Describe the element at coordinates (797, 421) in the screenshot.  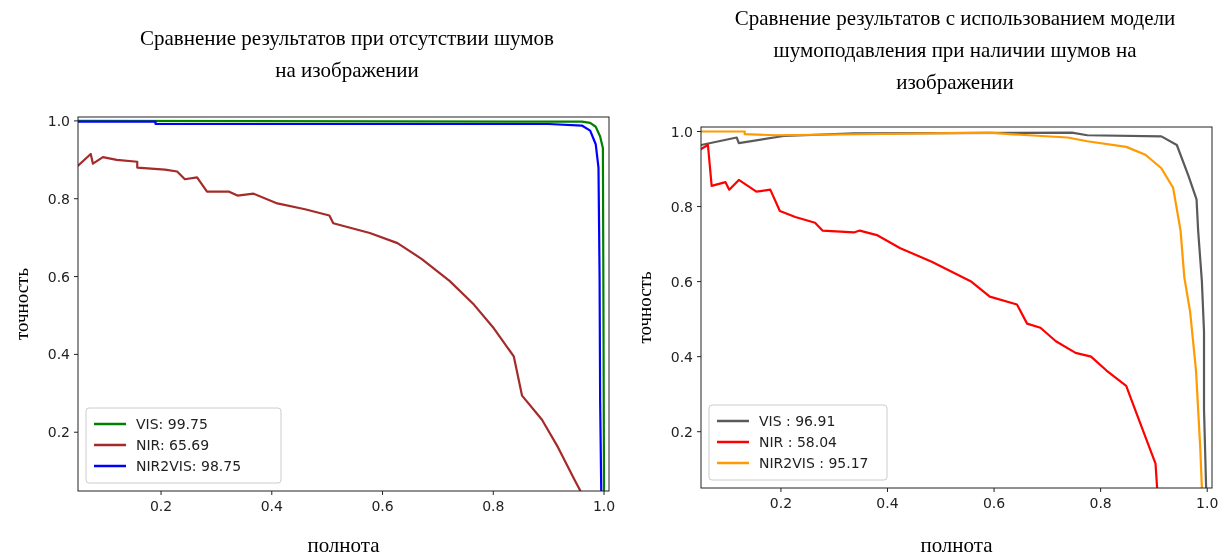
I see `legend-label: VIS : 96.91` at that location.